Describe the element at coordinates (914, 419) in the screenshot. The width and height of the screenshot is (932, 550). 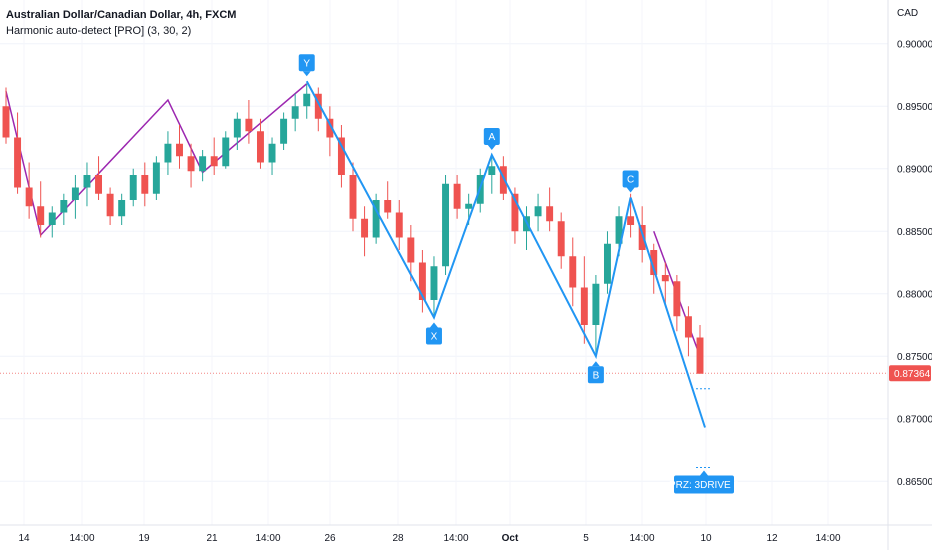
I see `y-tick-label: 0.87000` at that location.